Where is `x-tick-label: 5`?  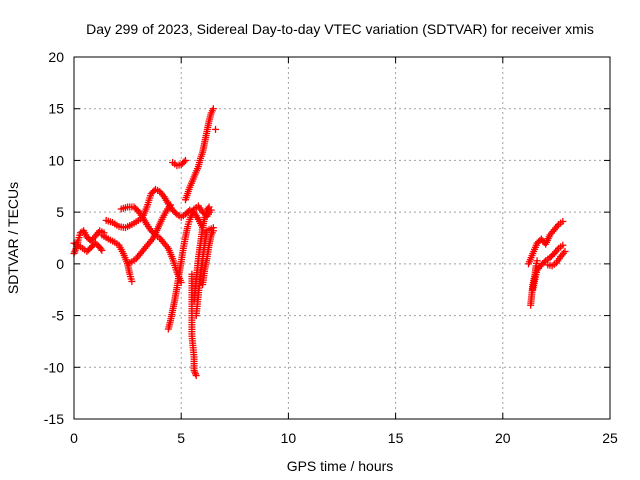
x-tick-label: 5 is located at coordinates (181, 438).